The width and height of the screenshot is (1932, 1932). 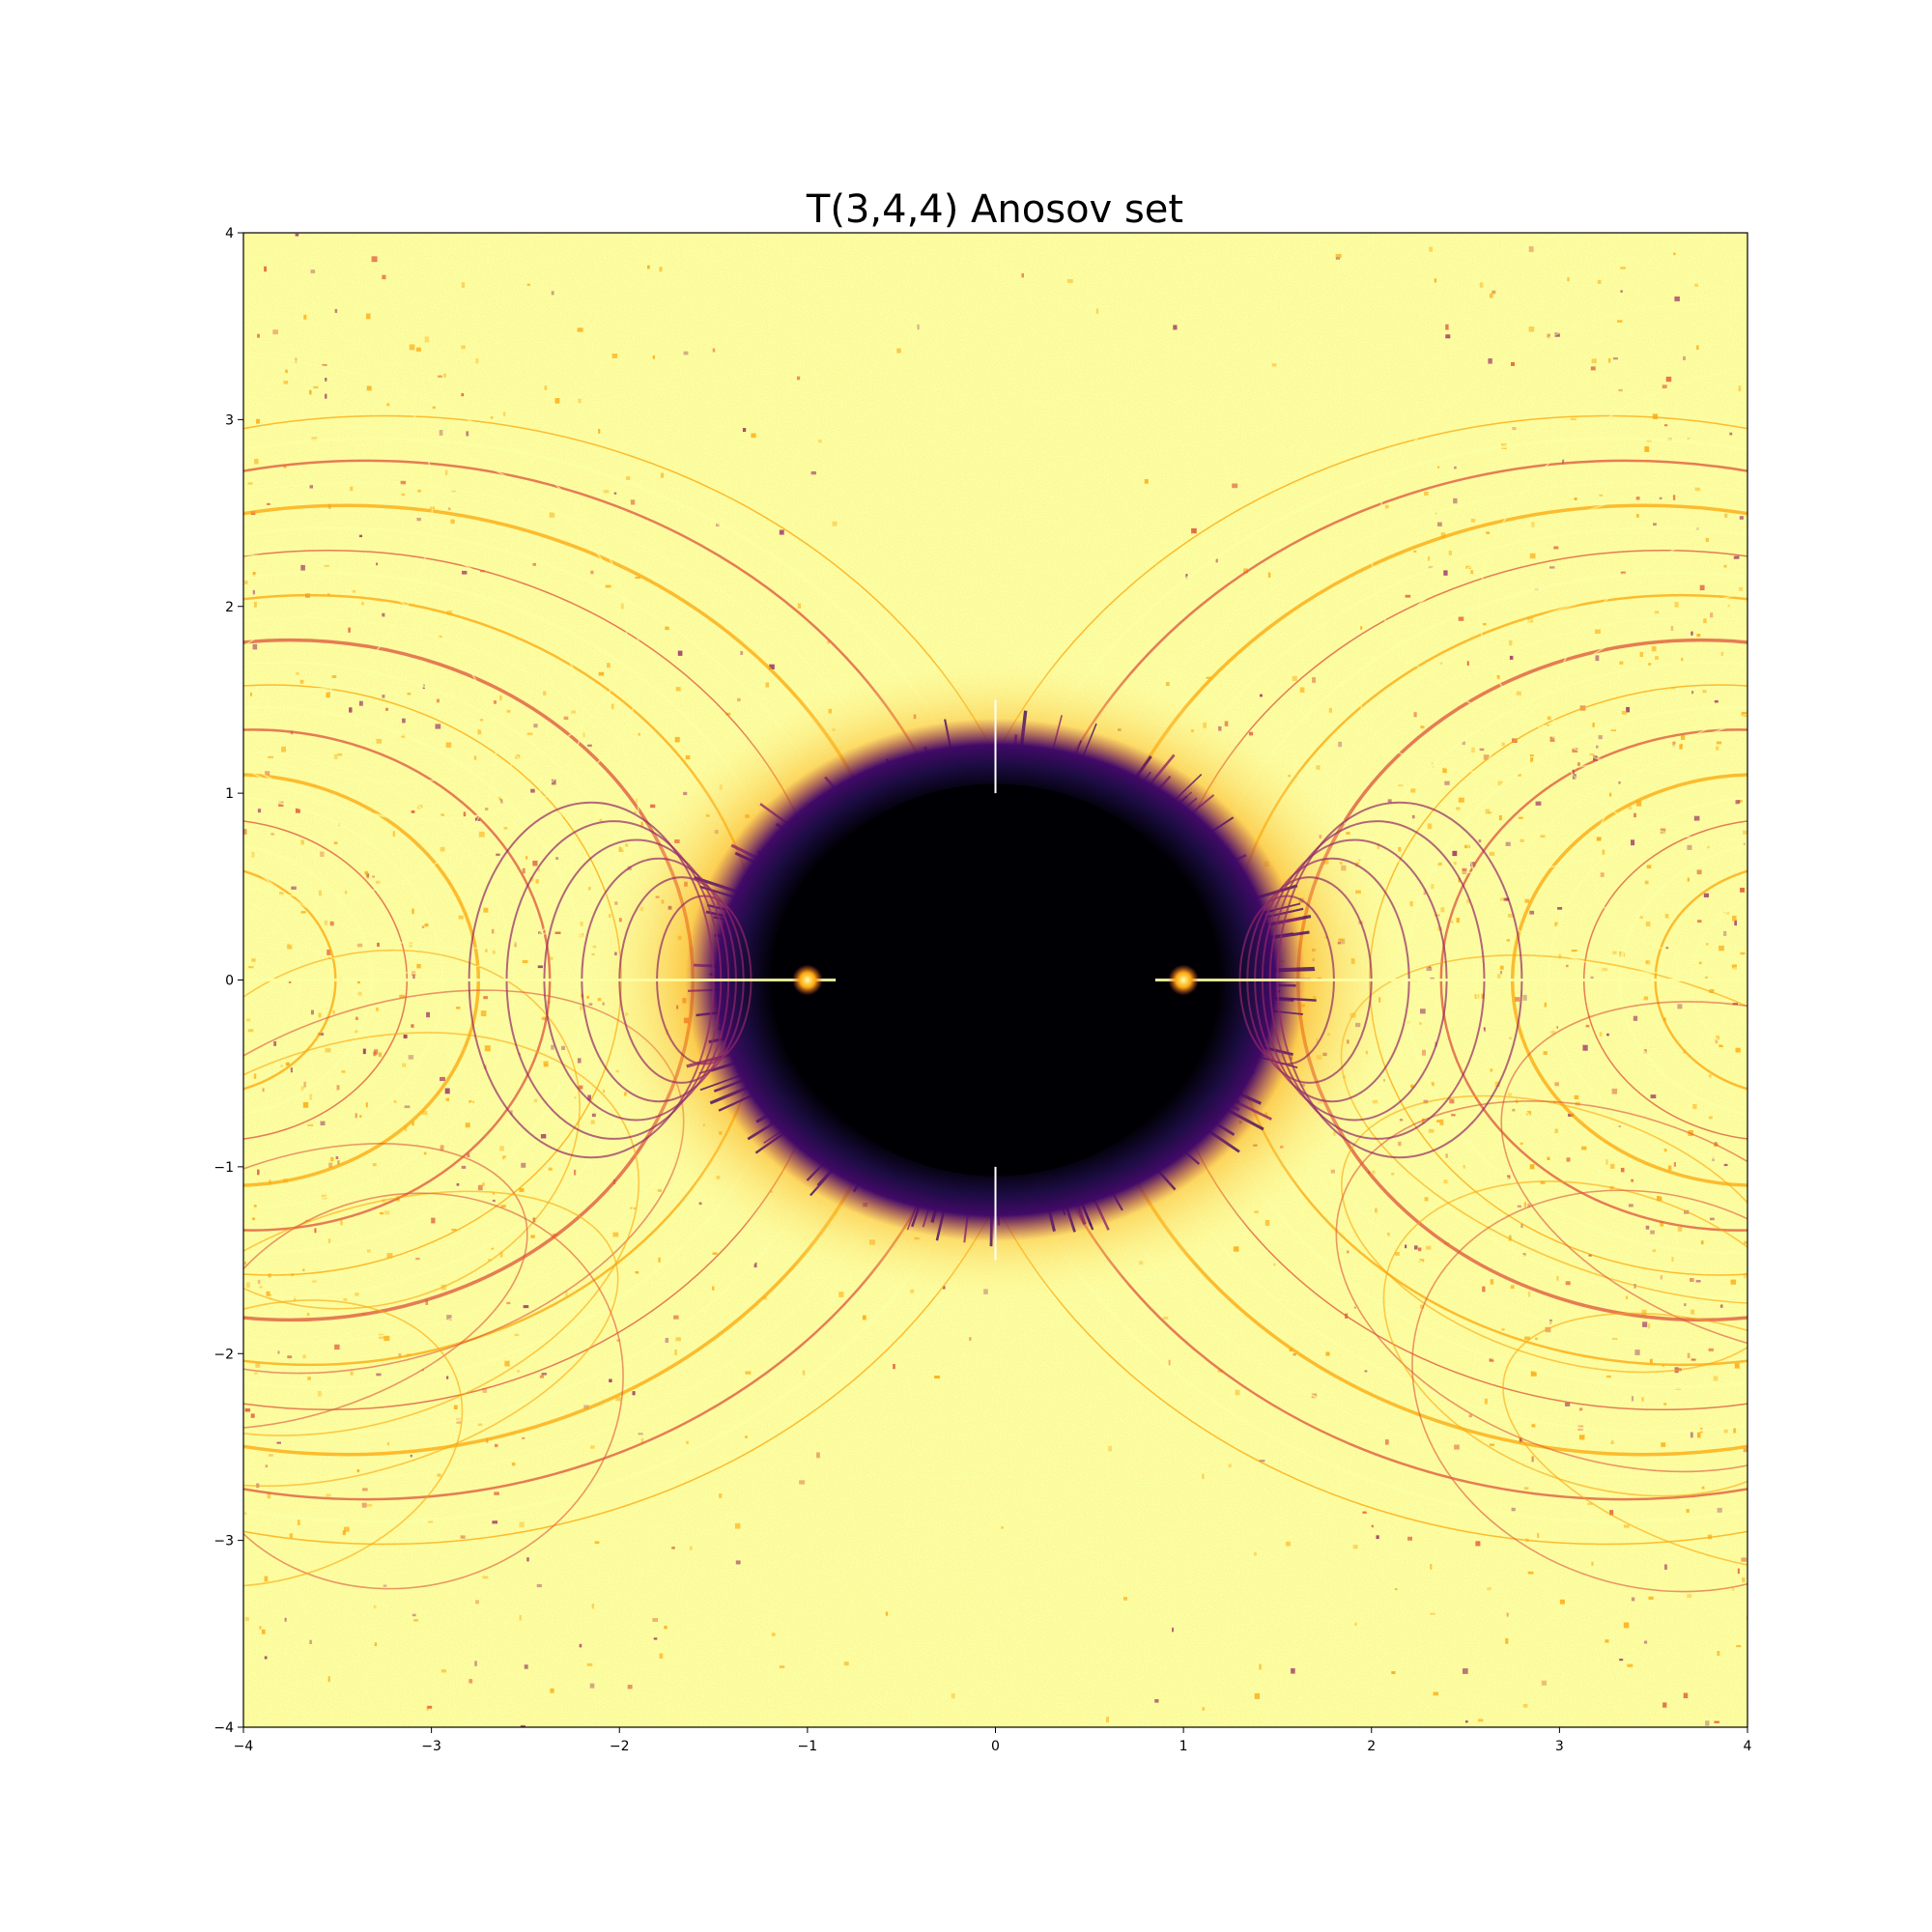 What do you see at coordinates (229, 794) in the screenshot?
I see `y-tick-label: 1` at bounding box center [229, 794].